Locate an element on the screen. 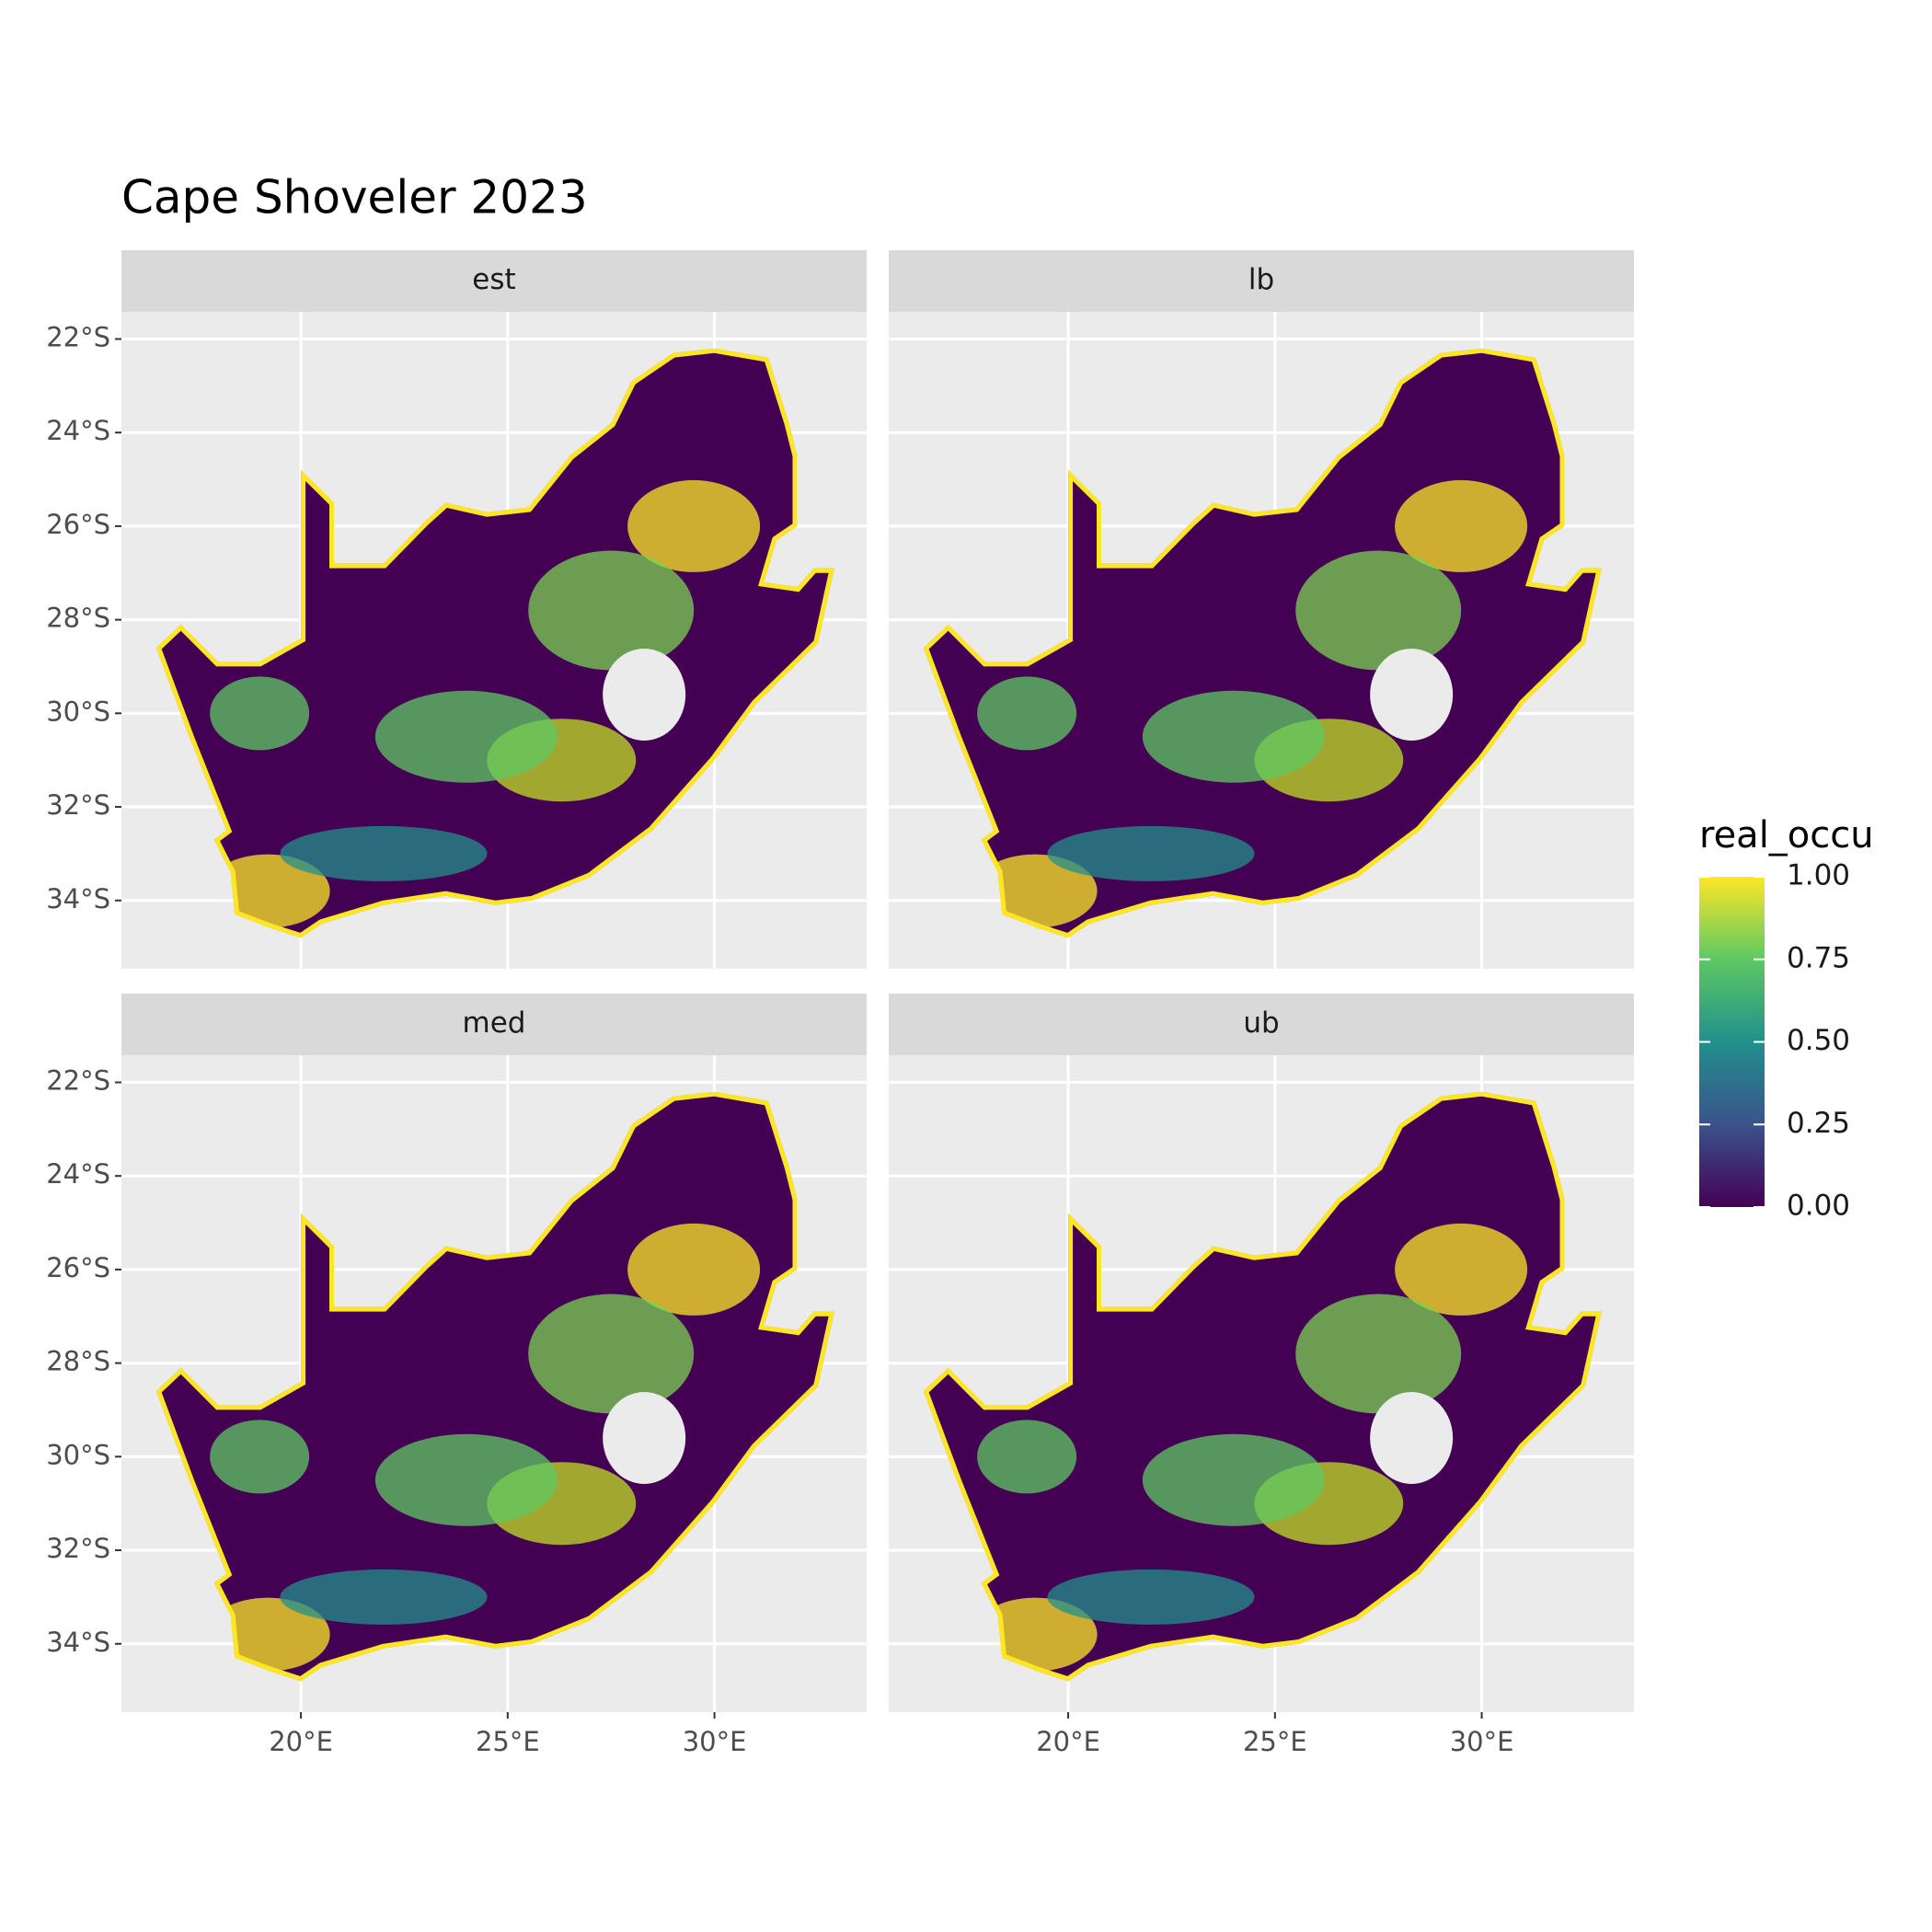 Image resolution: width=1932 pixels, height=1932 pixels. strip-label: lb is located at coordinates (1261, 279).